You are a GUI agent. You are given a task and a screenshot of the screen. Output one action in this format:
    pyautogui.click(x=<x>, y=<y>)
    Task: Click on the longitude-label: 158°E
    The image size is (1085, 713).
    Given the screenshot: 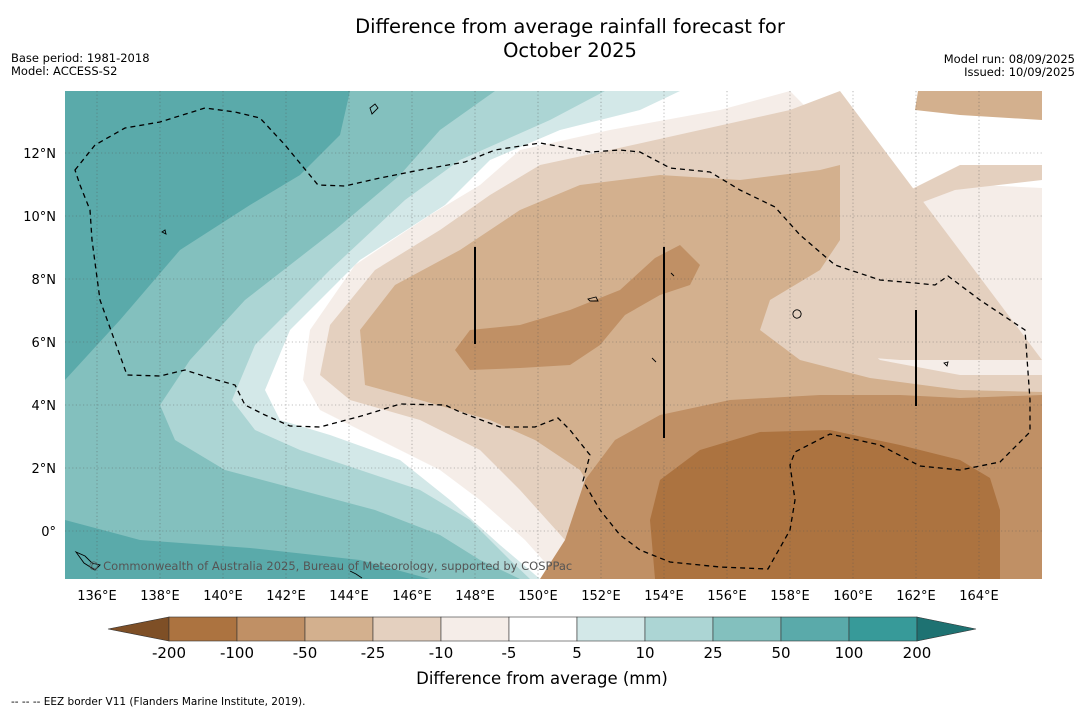 What is the action you would take?
    pyautogui.click(x=790, y=596)
    